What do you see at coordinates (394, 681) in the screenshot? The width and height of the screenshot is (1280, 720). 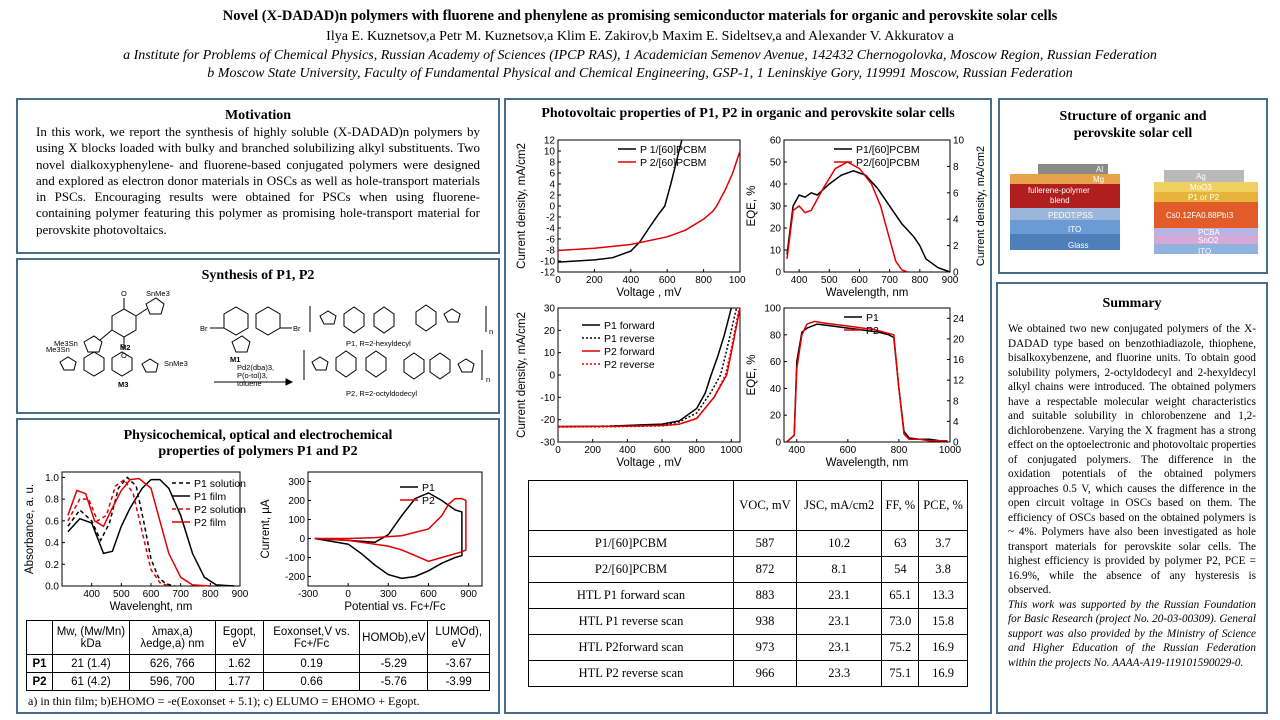 I see `table-cell: -5.76` at bounding box center [394, 681].